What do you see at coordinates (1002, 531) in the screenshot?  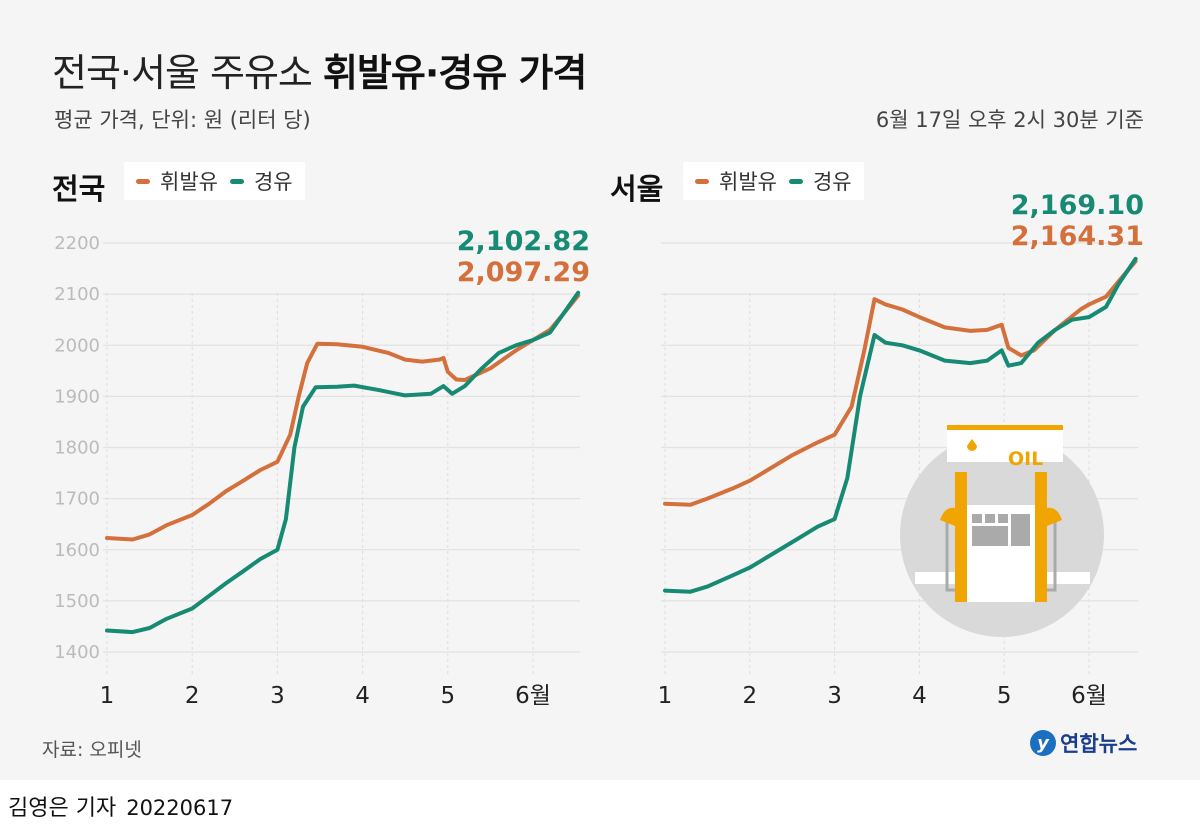 I see `gas-pump-oil-icon: OIL` at bounding box center [1002, 531].